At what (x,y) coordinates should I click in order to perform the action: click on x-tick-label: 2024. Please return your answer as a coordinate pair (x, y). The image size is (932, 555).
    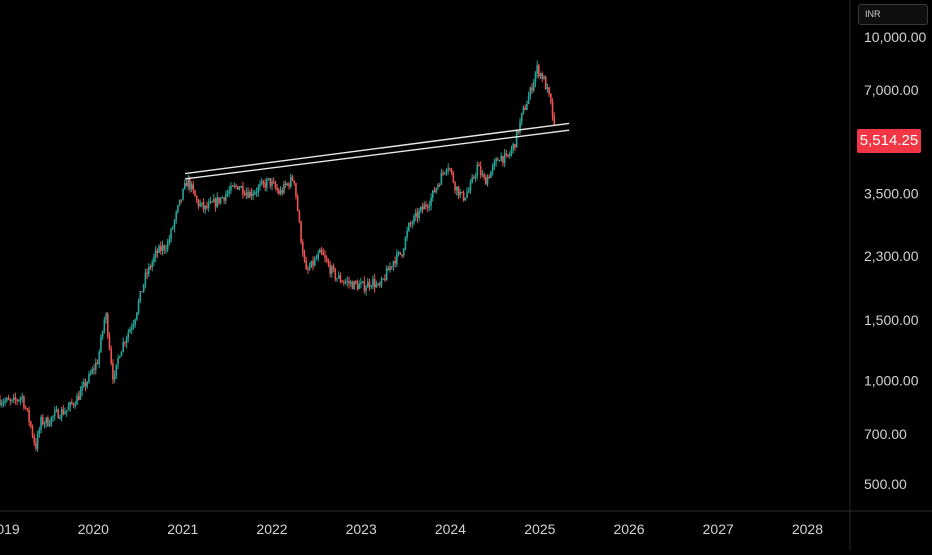
    Looking at the image, I should click on (450, 529).